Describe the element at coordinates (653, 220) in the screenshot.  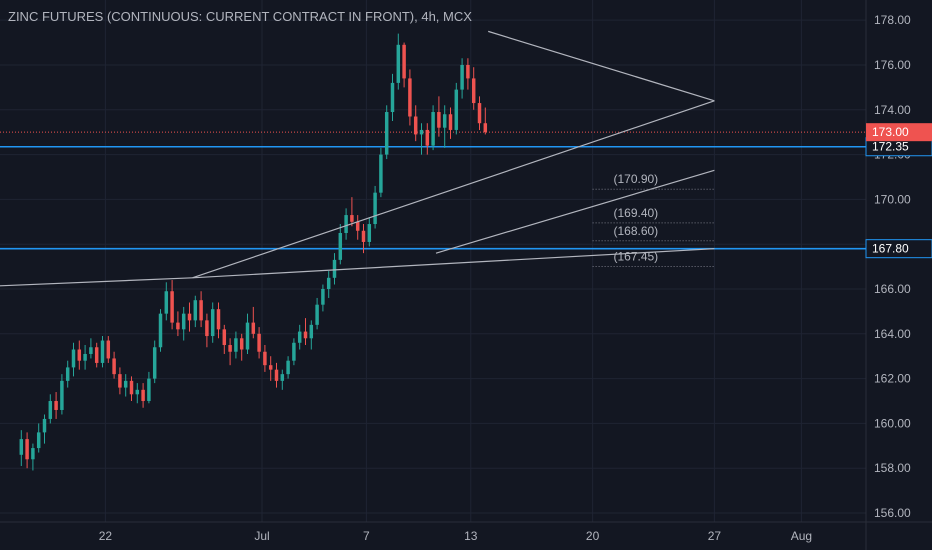
I see `projection-levels: (170.90) (169.40) (168.60) (167.45)` at that location.